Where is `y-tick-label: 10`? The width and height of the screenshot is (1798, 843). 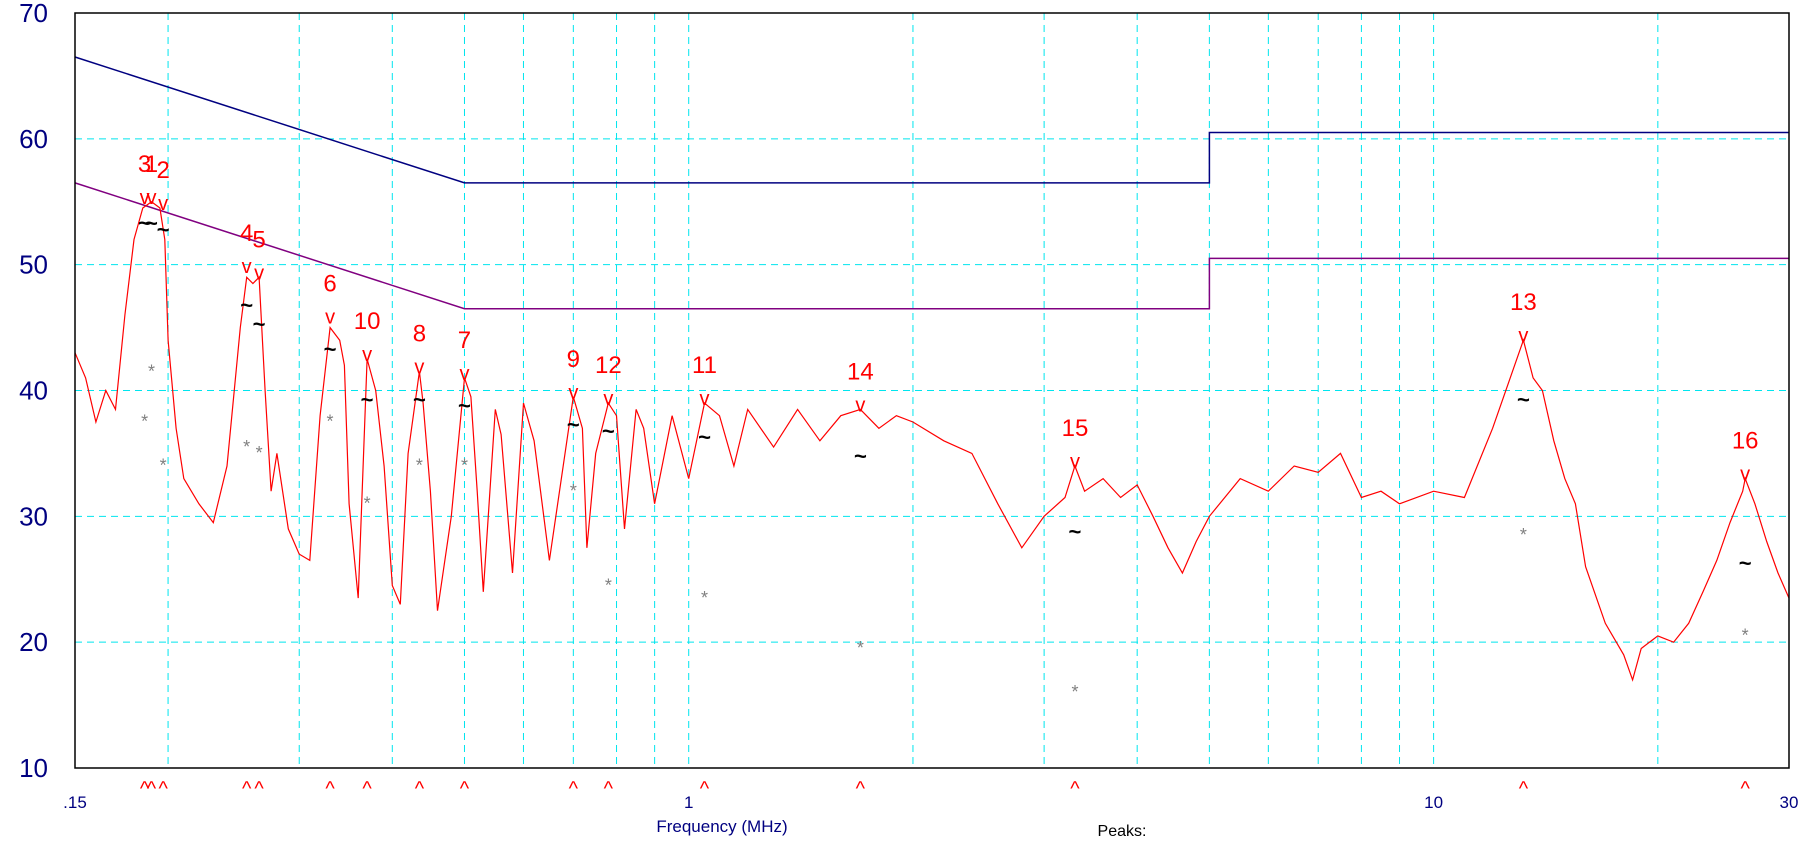
y-tick-label: 10 is located at coordinates (33, 768).